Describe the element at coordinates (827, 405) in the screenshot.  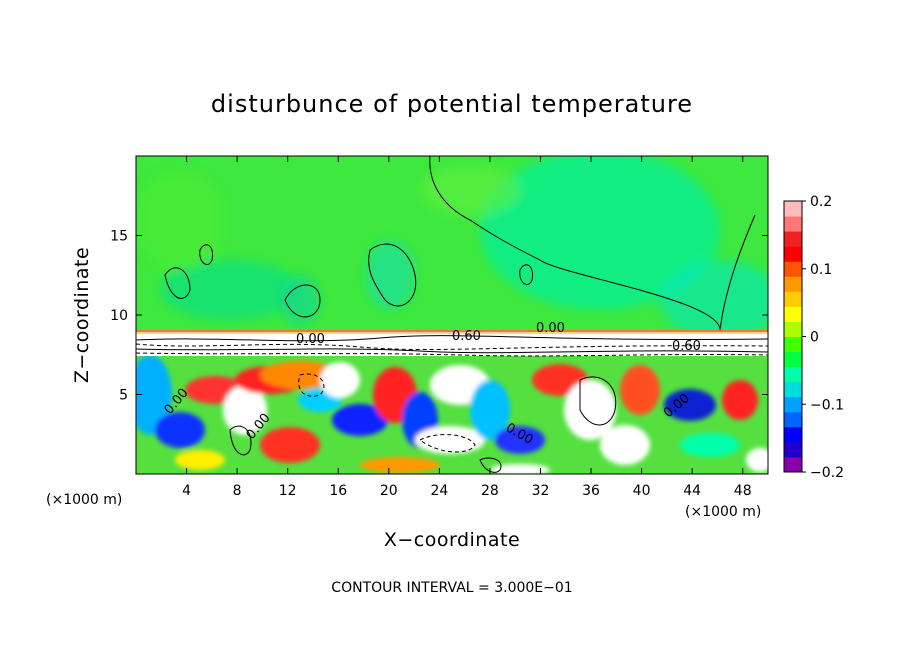
I see `colorbar-tick-label: −0.1` at that location.